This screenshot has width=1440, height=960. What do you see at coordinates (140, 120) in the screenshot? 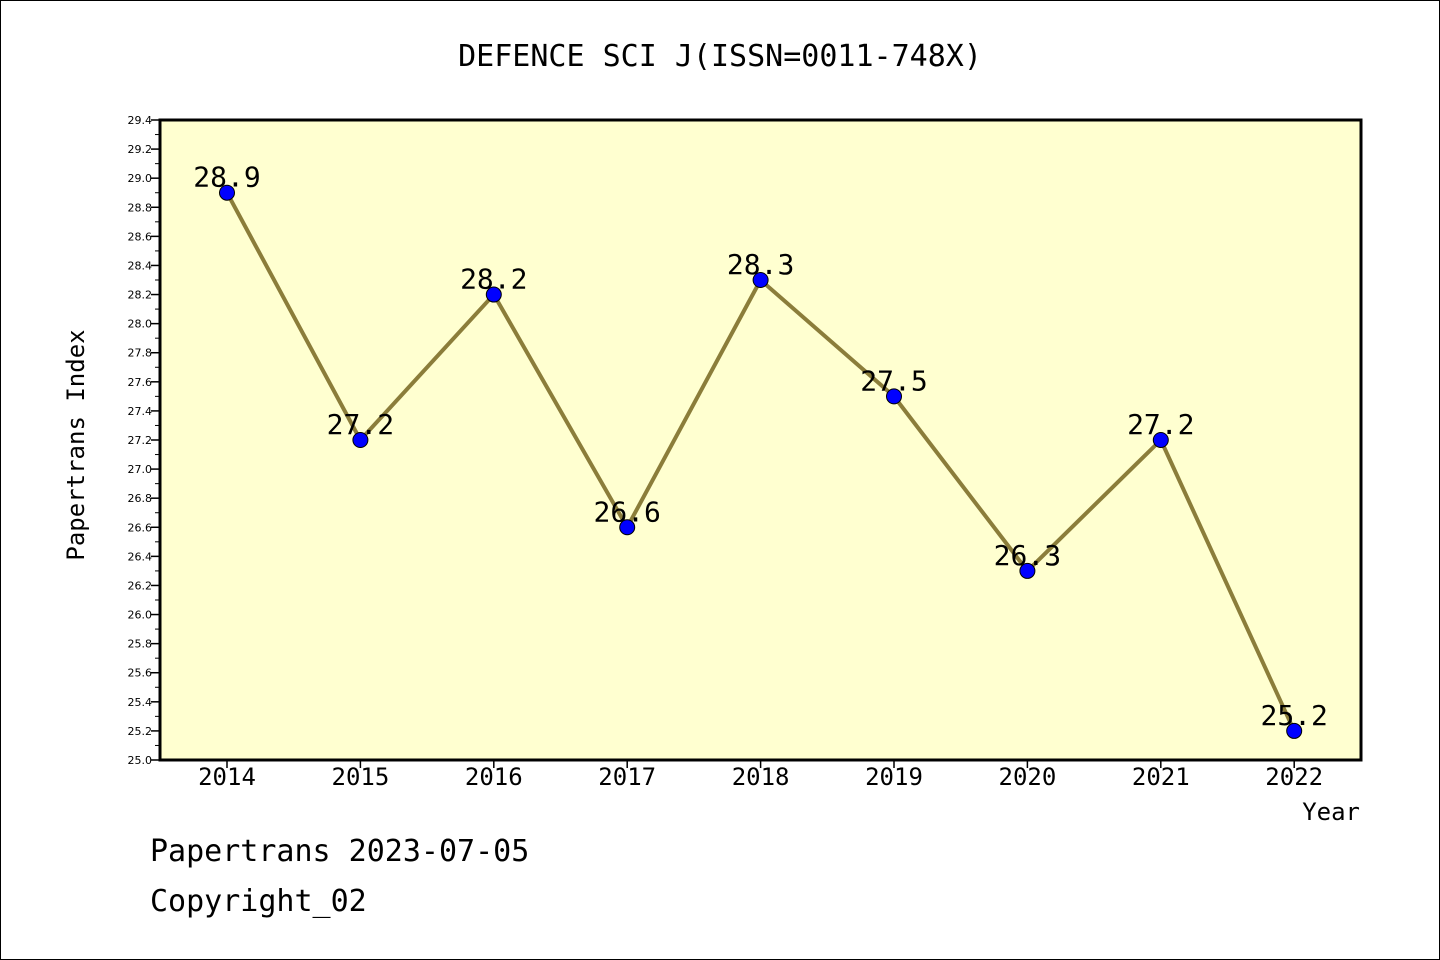
I see `y-tick-label: 29.4` at bounding box center [140, 120].